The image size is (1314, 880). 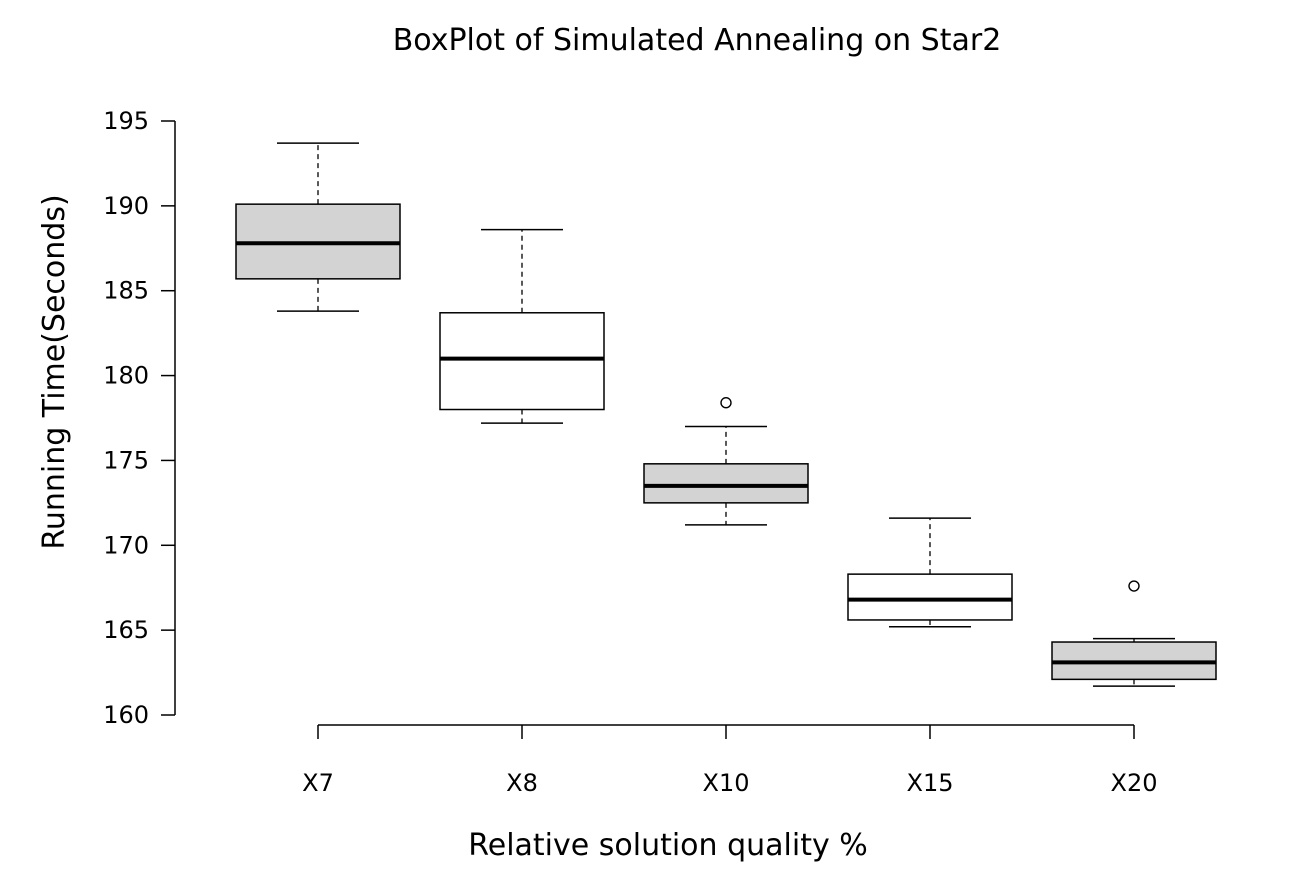 I want to click on box-x10, so click(x=726, y=461).